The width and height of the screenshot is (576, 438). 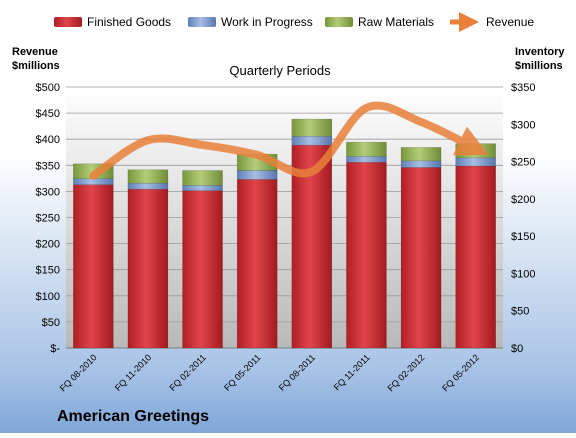 What do you see at coordinates (257, 264) in the screenshot?
I see `bar-finished-goods-fq-05-2011` at bounding box center [257, 264].